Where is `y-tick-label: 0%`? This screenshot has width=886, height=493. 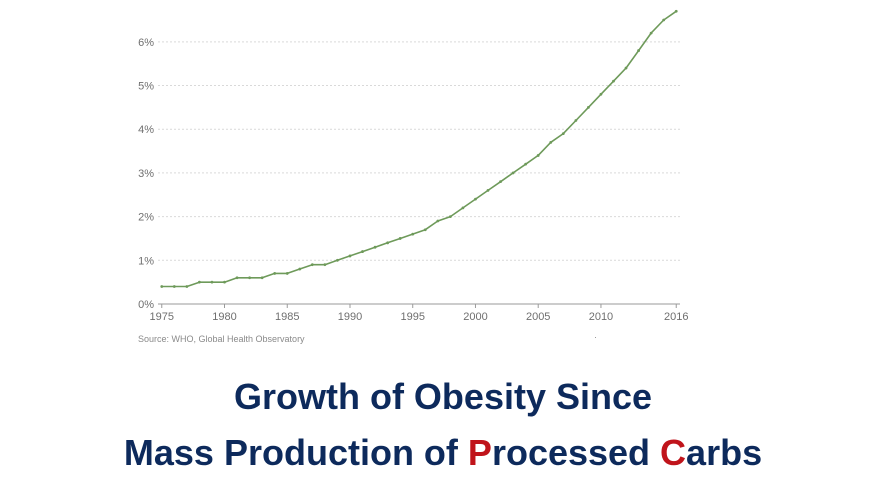 y-tick-label: 0% is located at coordinates (146, 305).